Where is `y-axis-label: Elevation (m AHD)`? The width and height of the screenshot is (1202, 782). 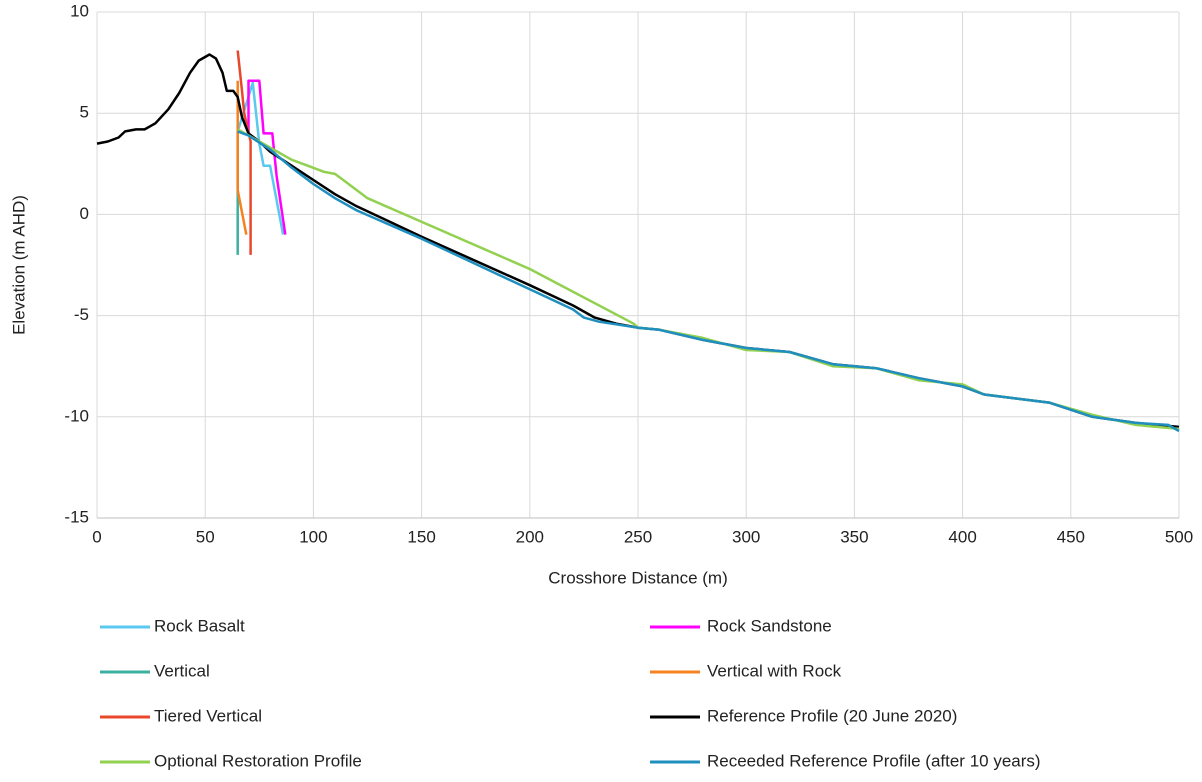
y-axis-label: Elevation (m AHD) is located at coordinates (18, 265).